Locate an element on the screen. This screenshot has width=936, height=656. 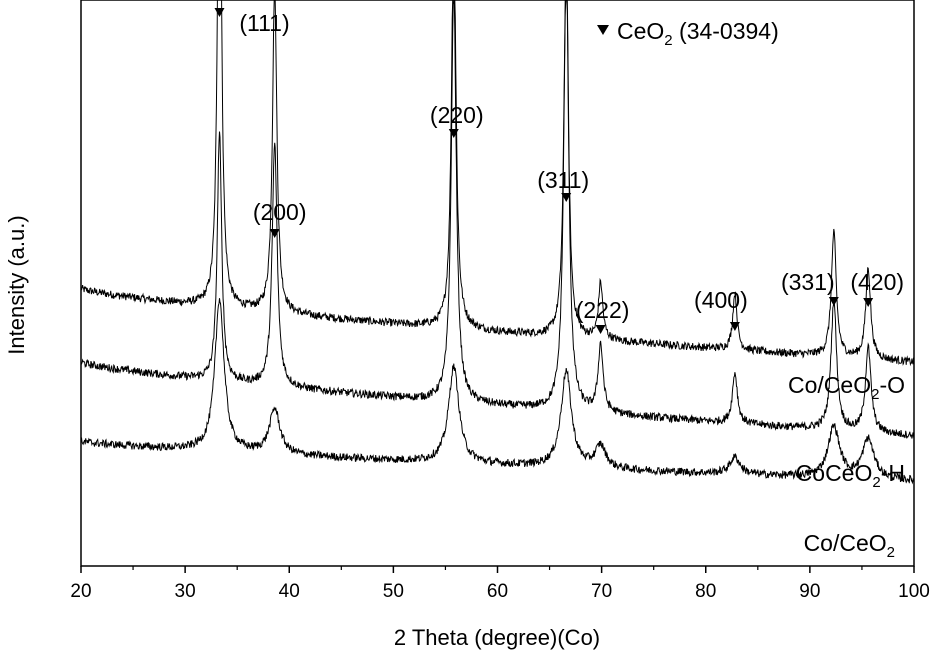
x-axis-ticks: 20 30 40 50 60 70 80 90 100 is located at coordinates (500, 584).